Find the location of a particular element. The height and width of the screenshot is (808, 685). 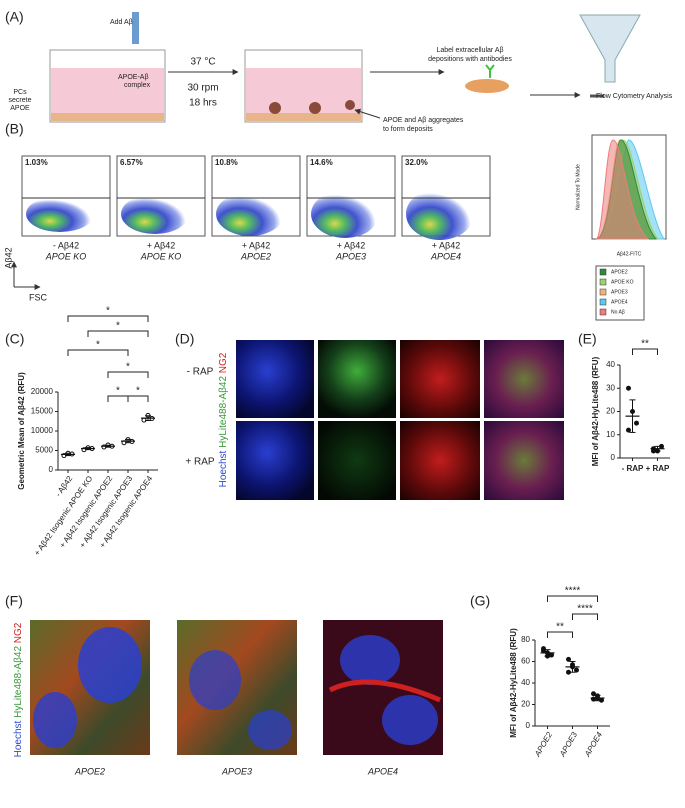

x-tick-label: APOE4 is located at coordinates (593, 744).